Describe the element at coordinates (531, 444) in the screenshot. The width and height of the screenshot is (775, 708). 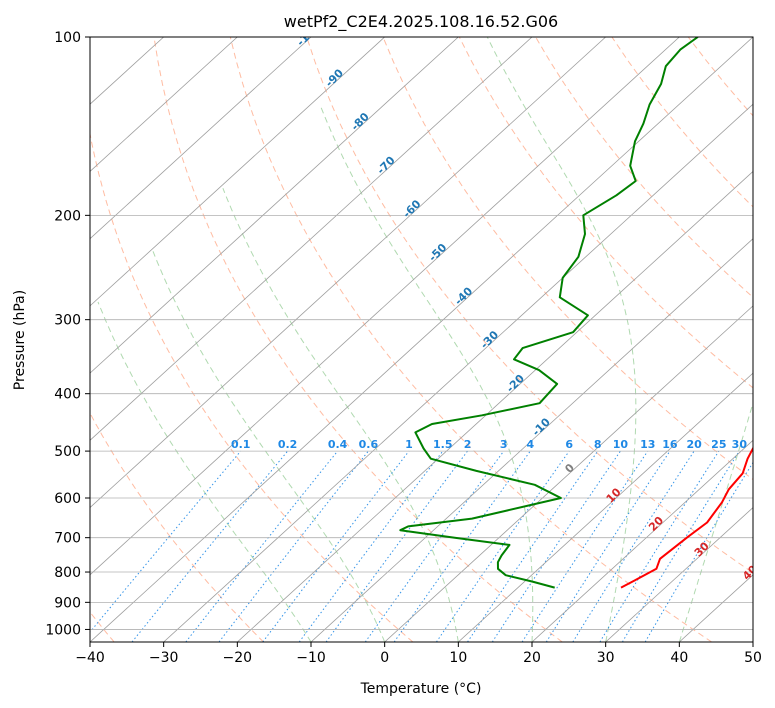
I see `mixing-ratio-label: 4` at that location.